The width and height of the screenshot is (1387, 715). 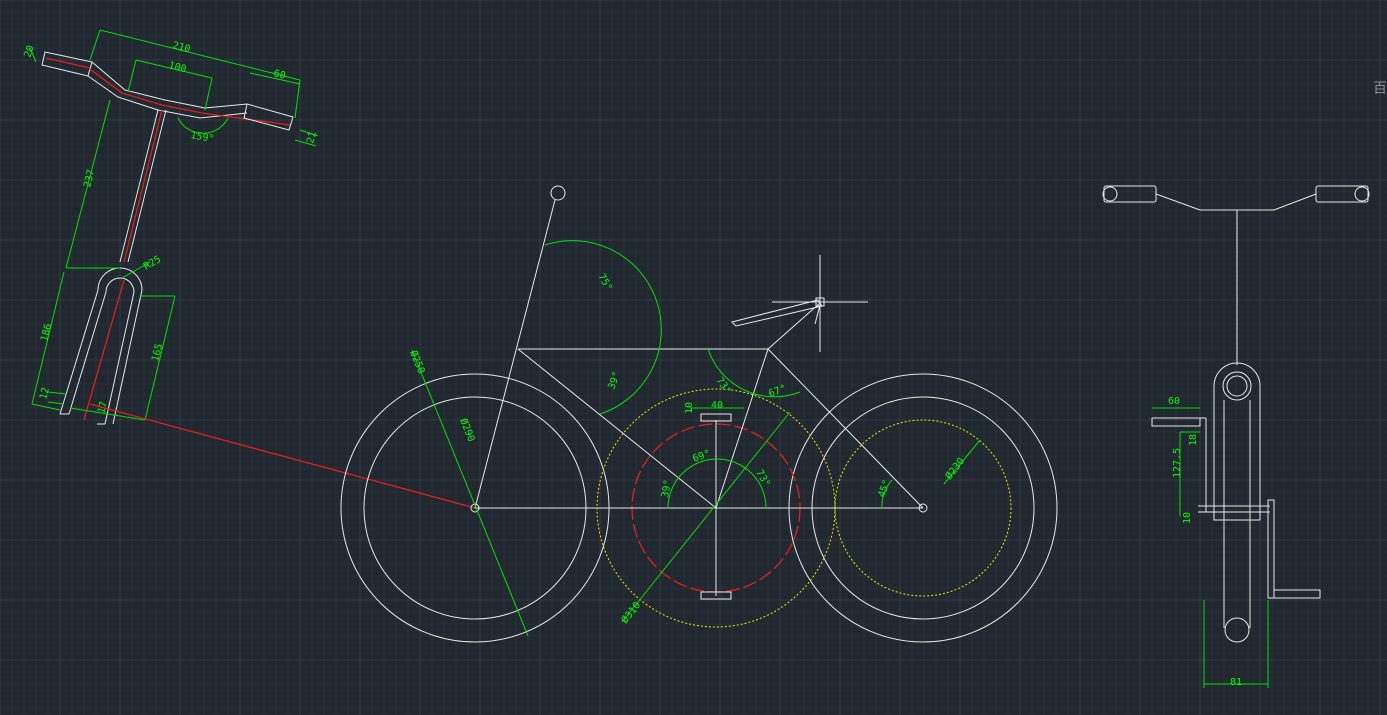 I want to click on dim-100: 100, so click(x=177, y=67).